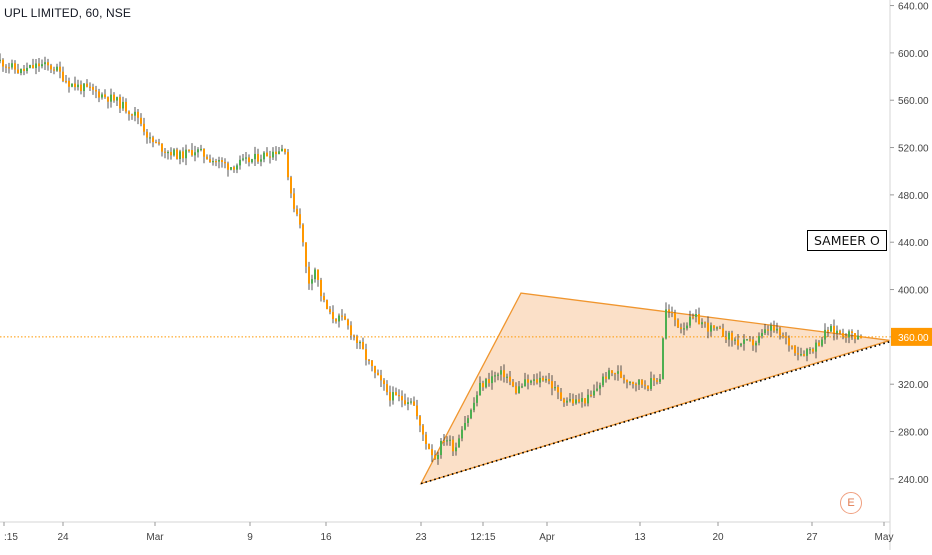  I want to click on annotation-label: SAMEER O, so click(847, 240).